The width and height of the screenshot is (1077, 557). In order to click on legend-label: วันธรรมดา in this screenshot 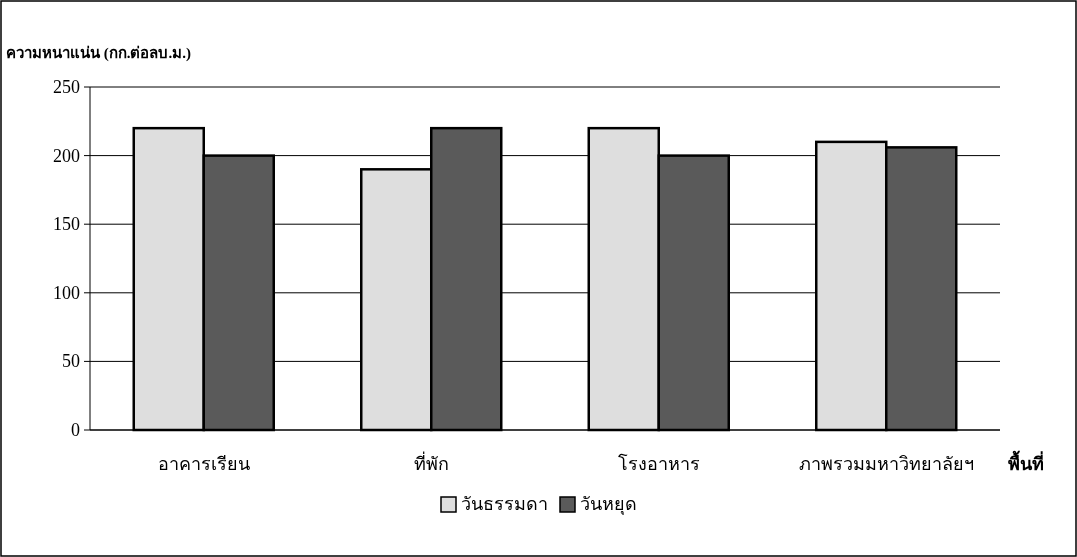, I will do `click(504, 504)`.